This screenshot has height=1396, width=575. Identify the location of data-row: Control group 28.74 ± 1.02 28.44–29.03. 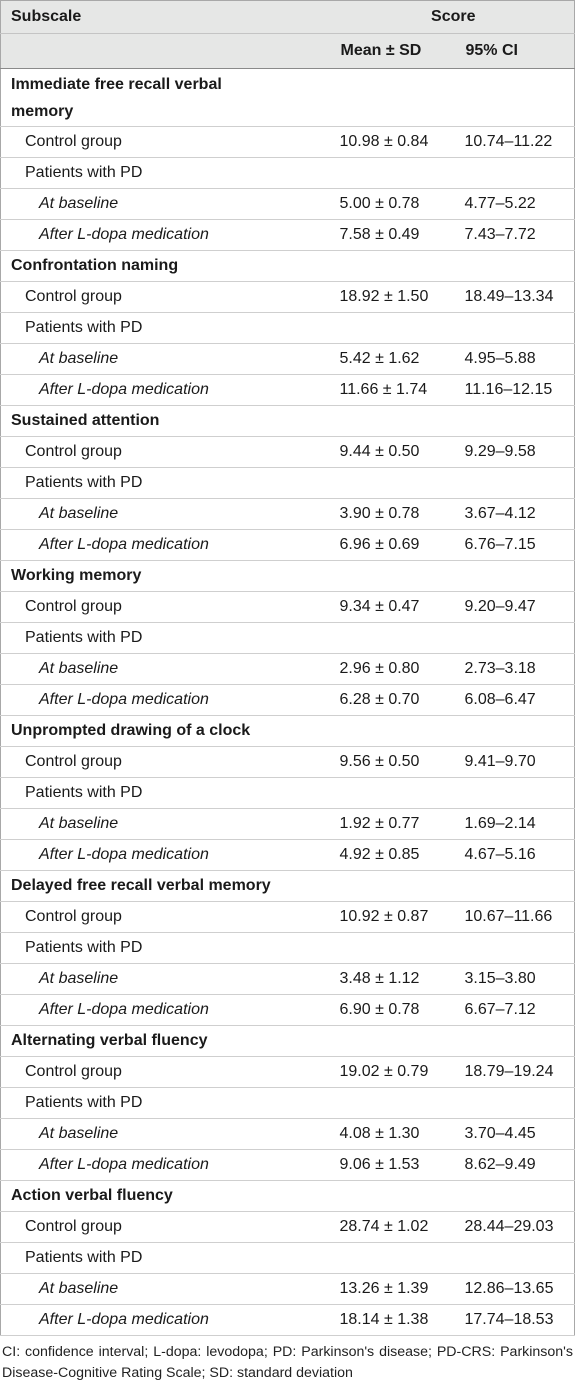
(287, 1227).